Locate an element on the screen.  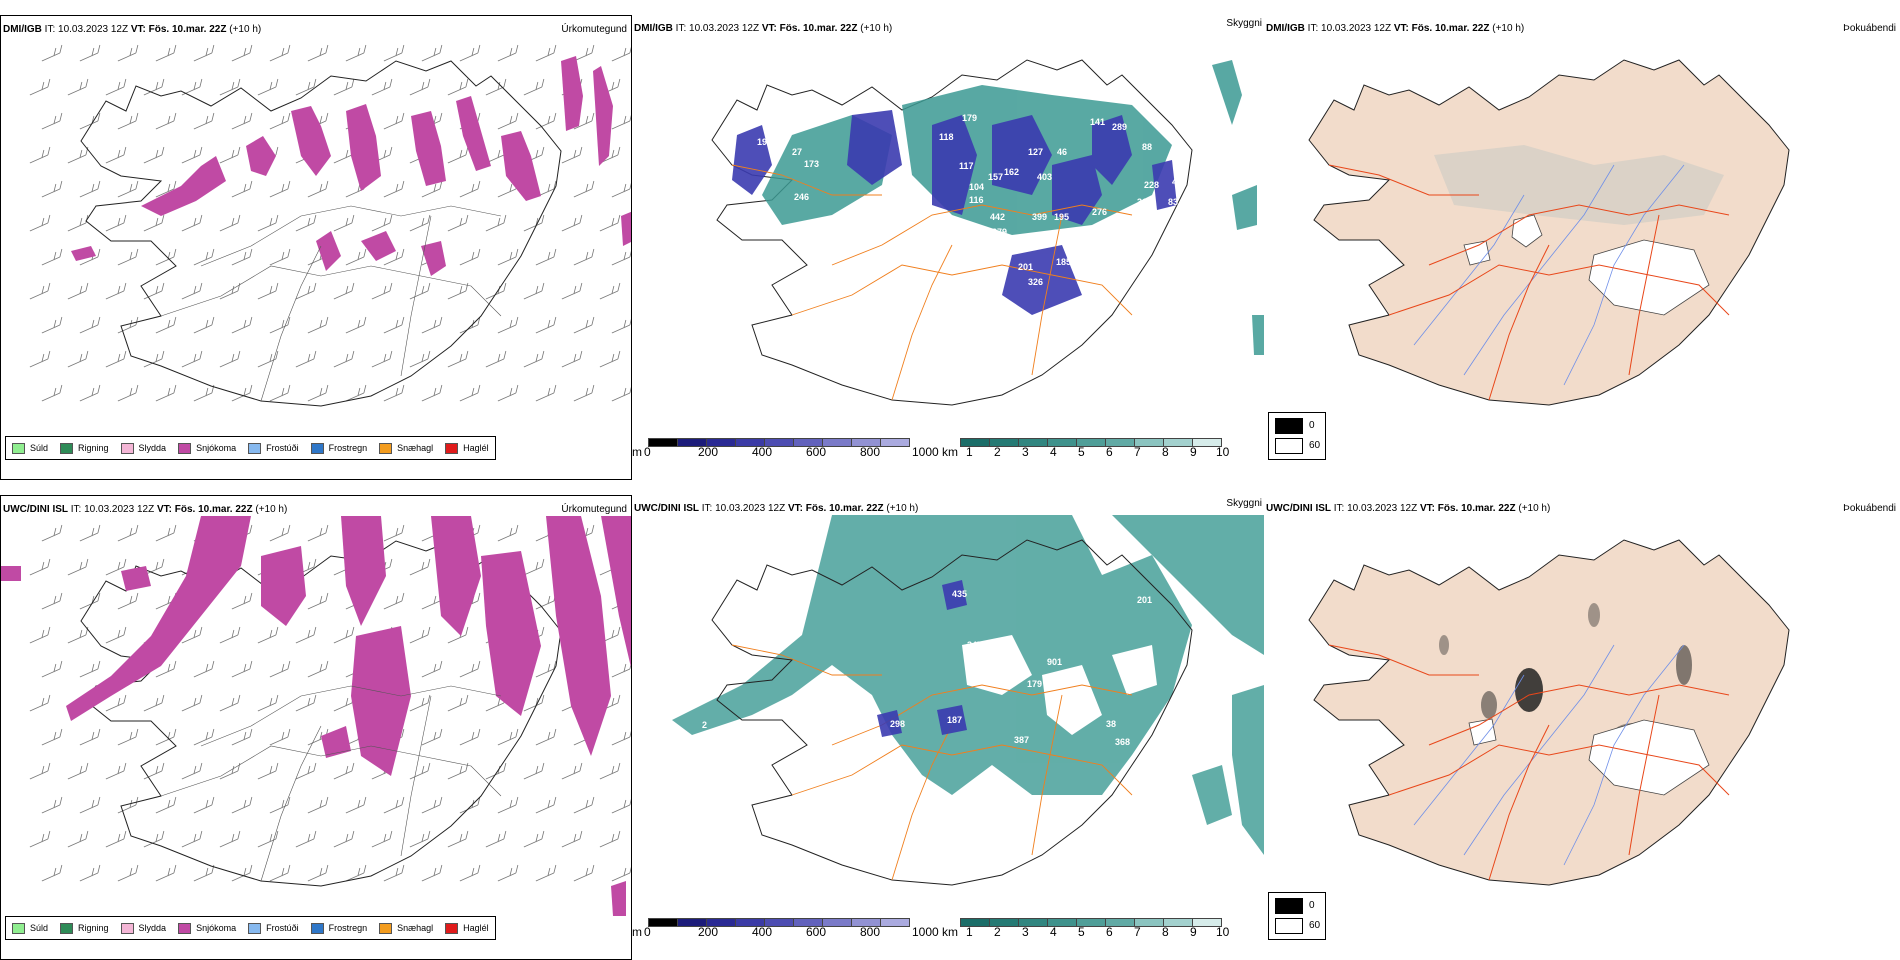
rivers is located at coordinates (1549, 755).